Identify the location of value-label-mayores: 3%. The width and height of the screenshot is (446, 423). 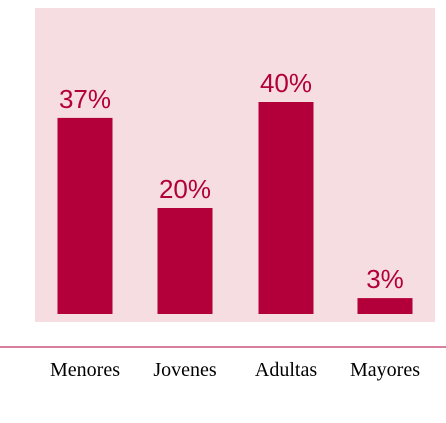
(385, 279).